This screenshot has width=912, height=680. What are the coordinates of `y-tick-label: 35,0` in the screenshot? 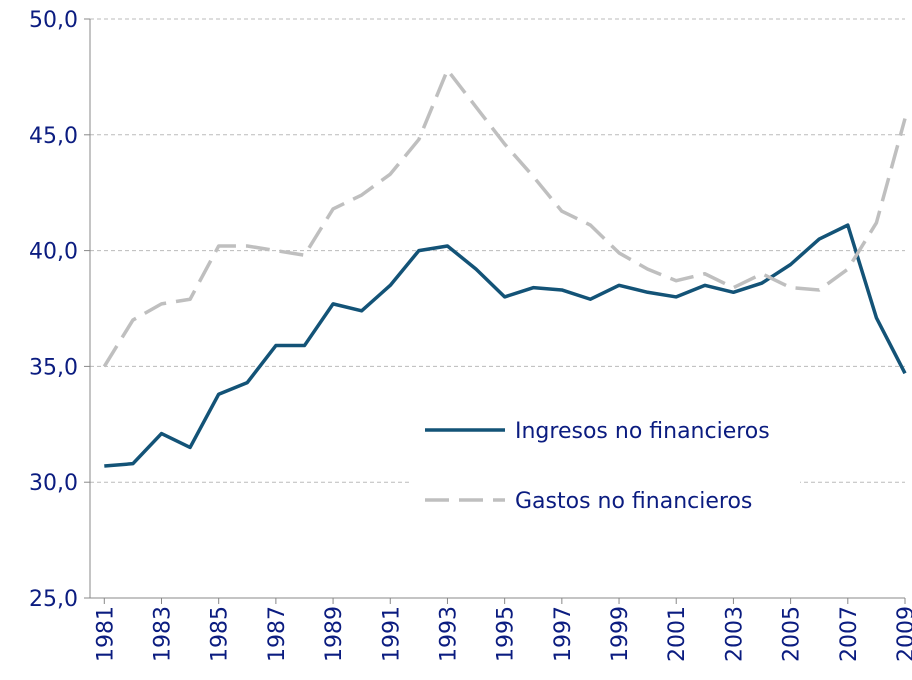 It's located at (53, 367).